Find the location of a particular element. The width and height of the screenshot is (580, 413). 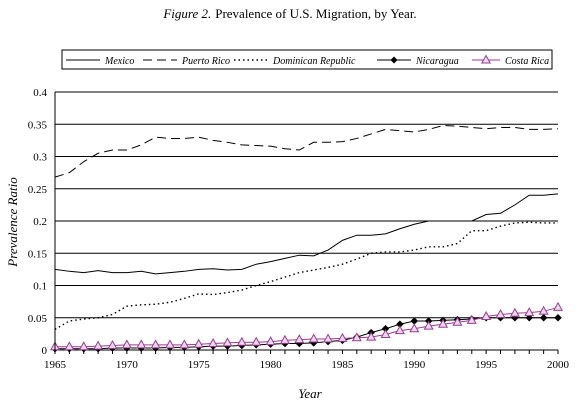

x-tick-label: 1975 is located at coordinates (199, 365).